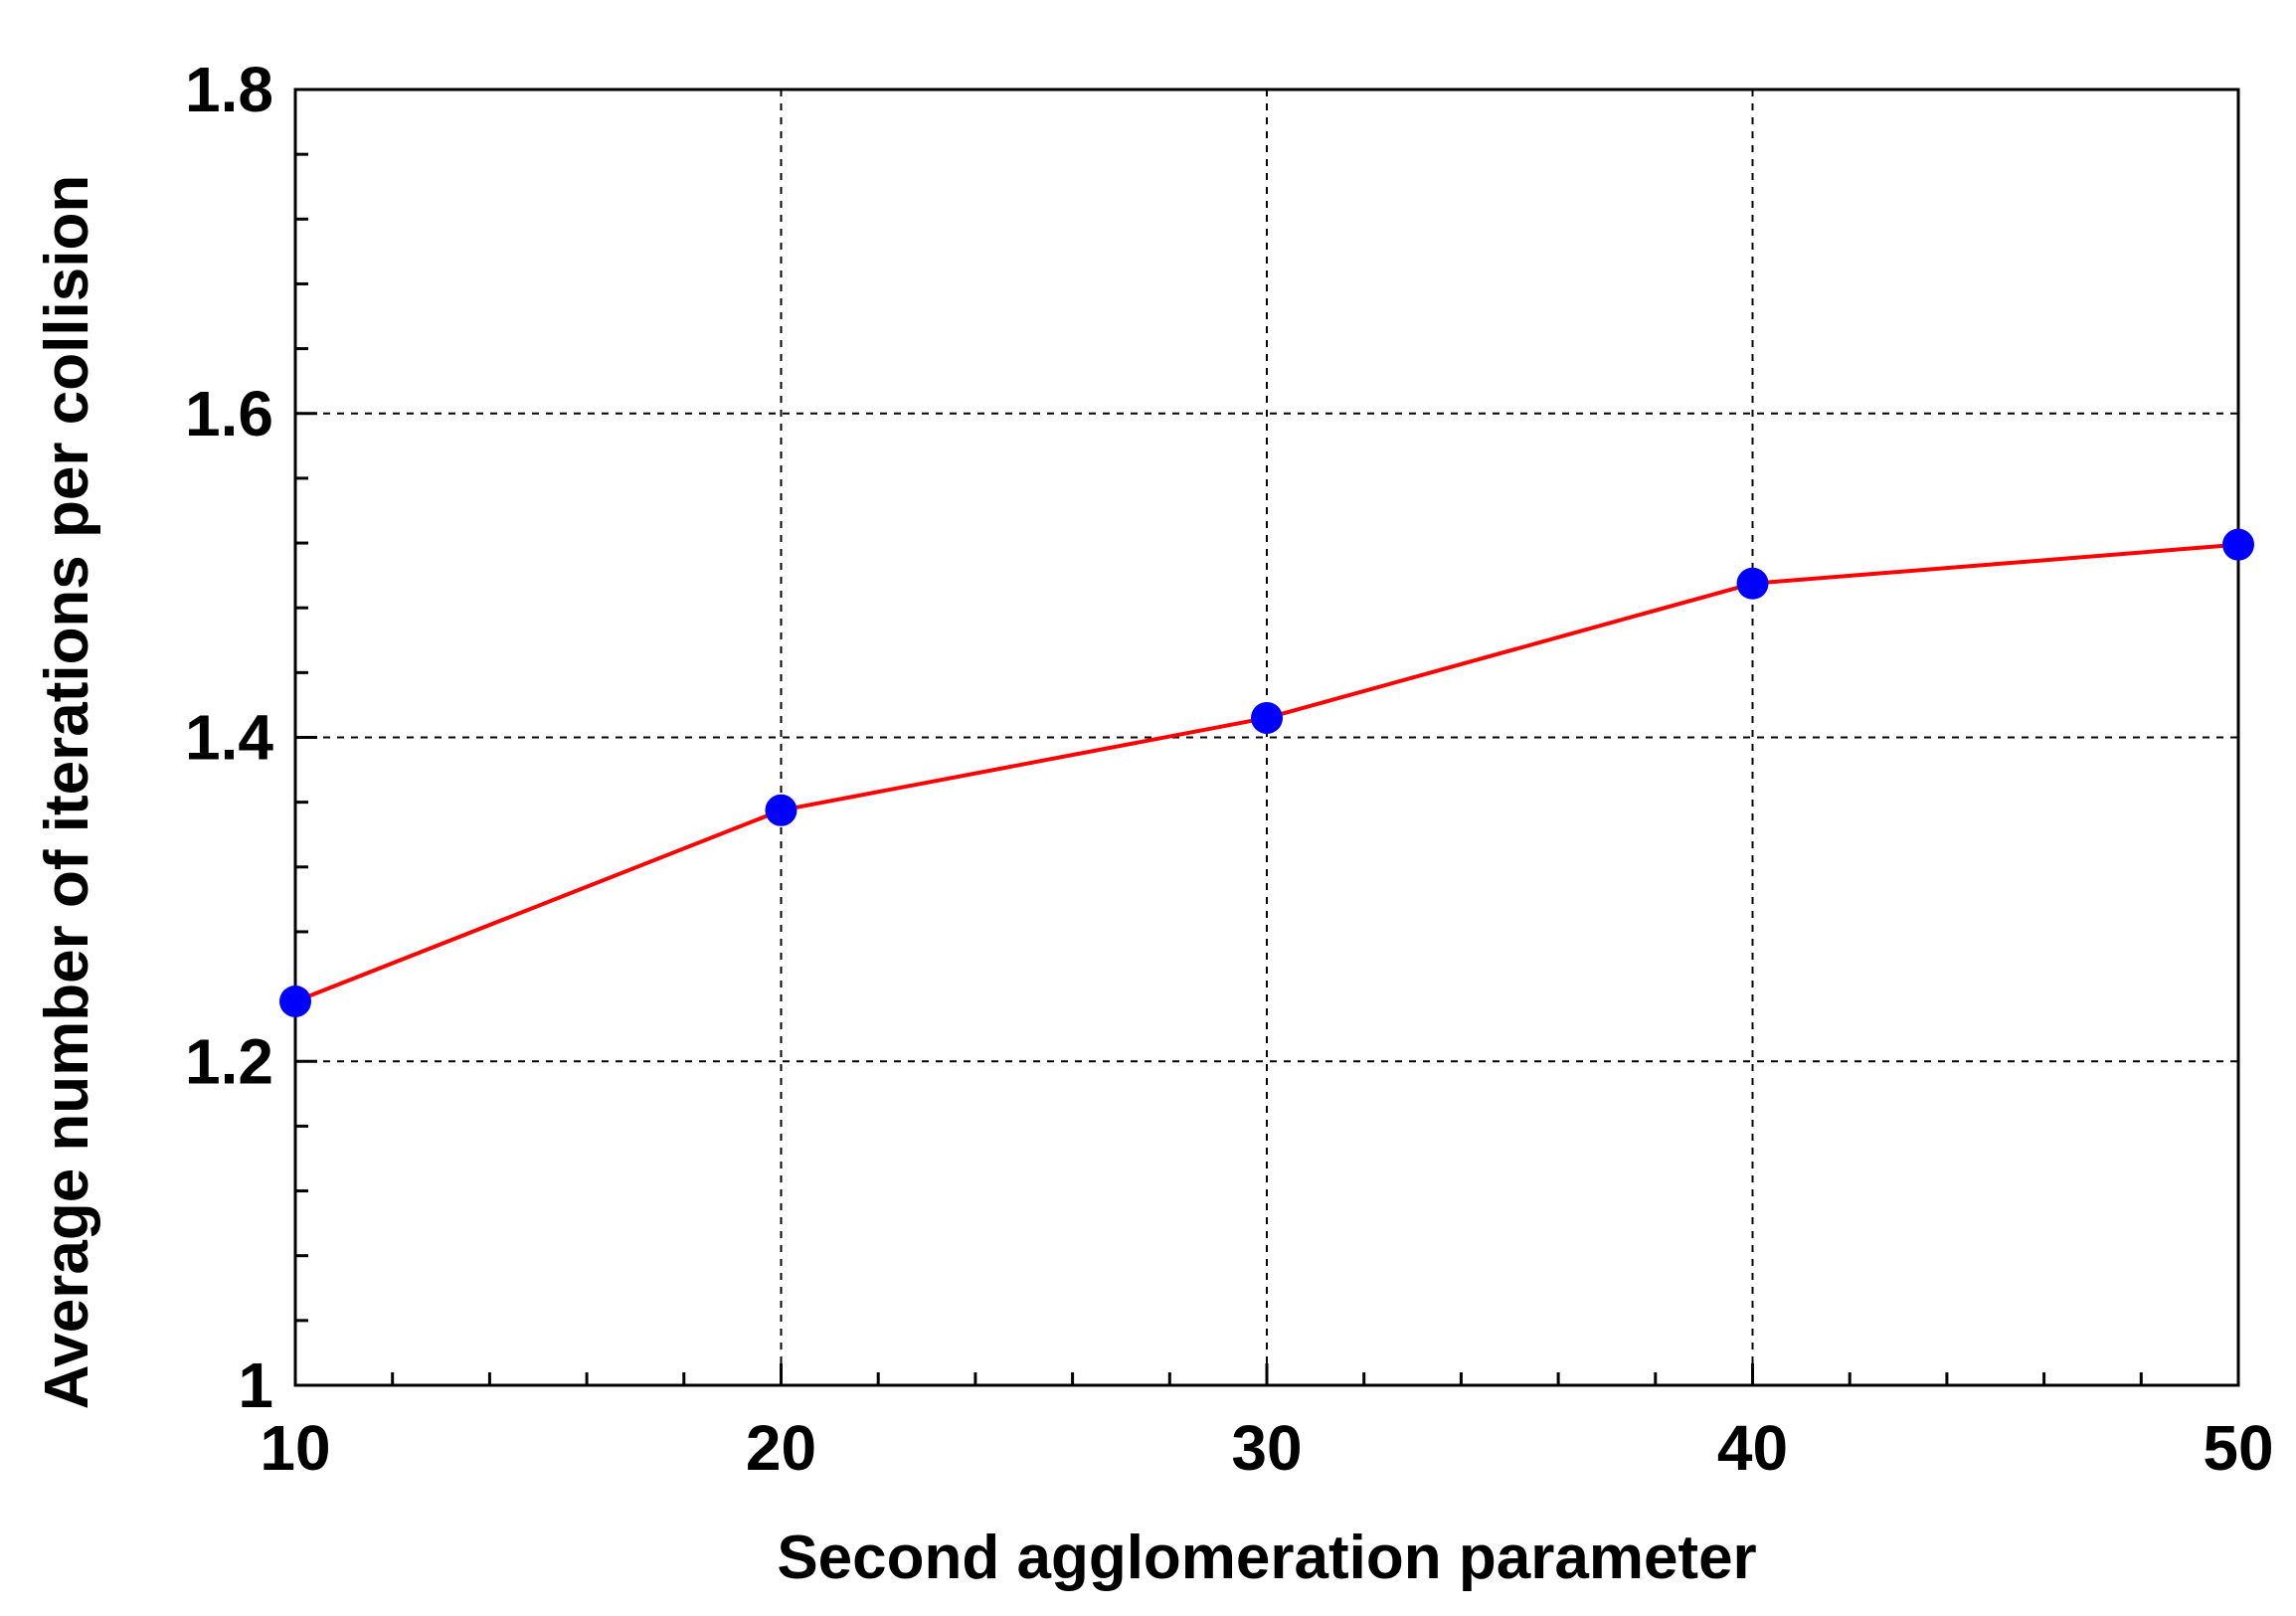 The height and width of the screenshot is (1616, 2296). What do you see at coordinates (229, 413) in the screenshot?
I see `y-tick-label: 1.6` at bounding box center [229, 413].